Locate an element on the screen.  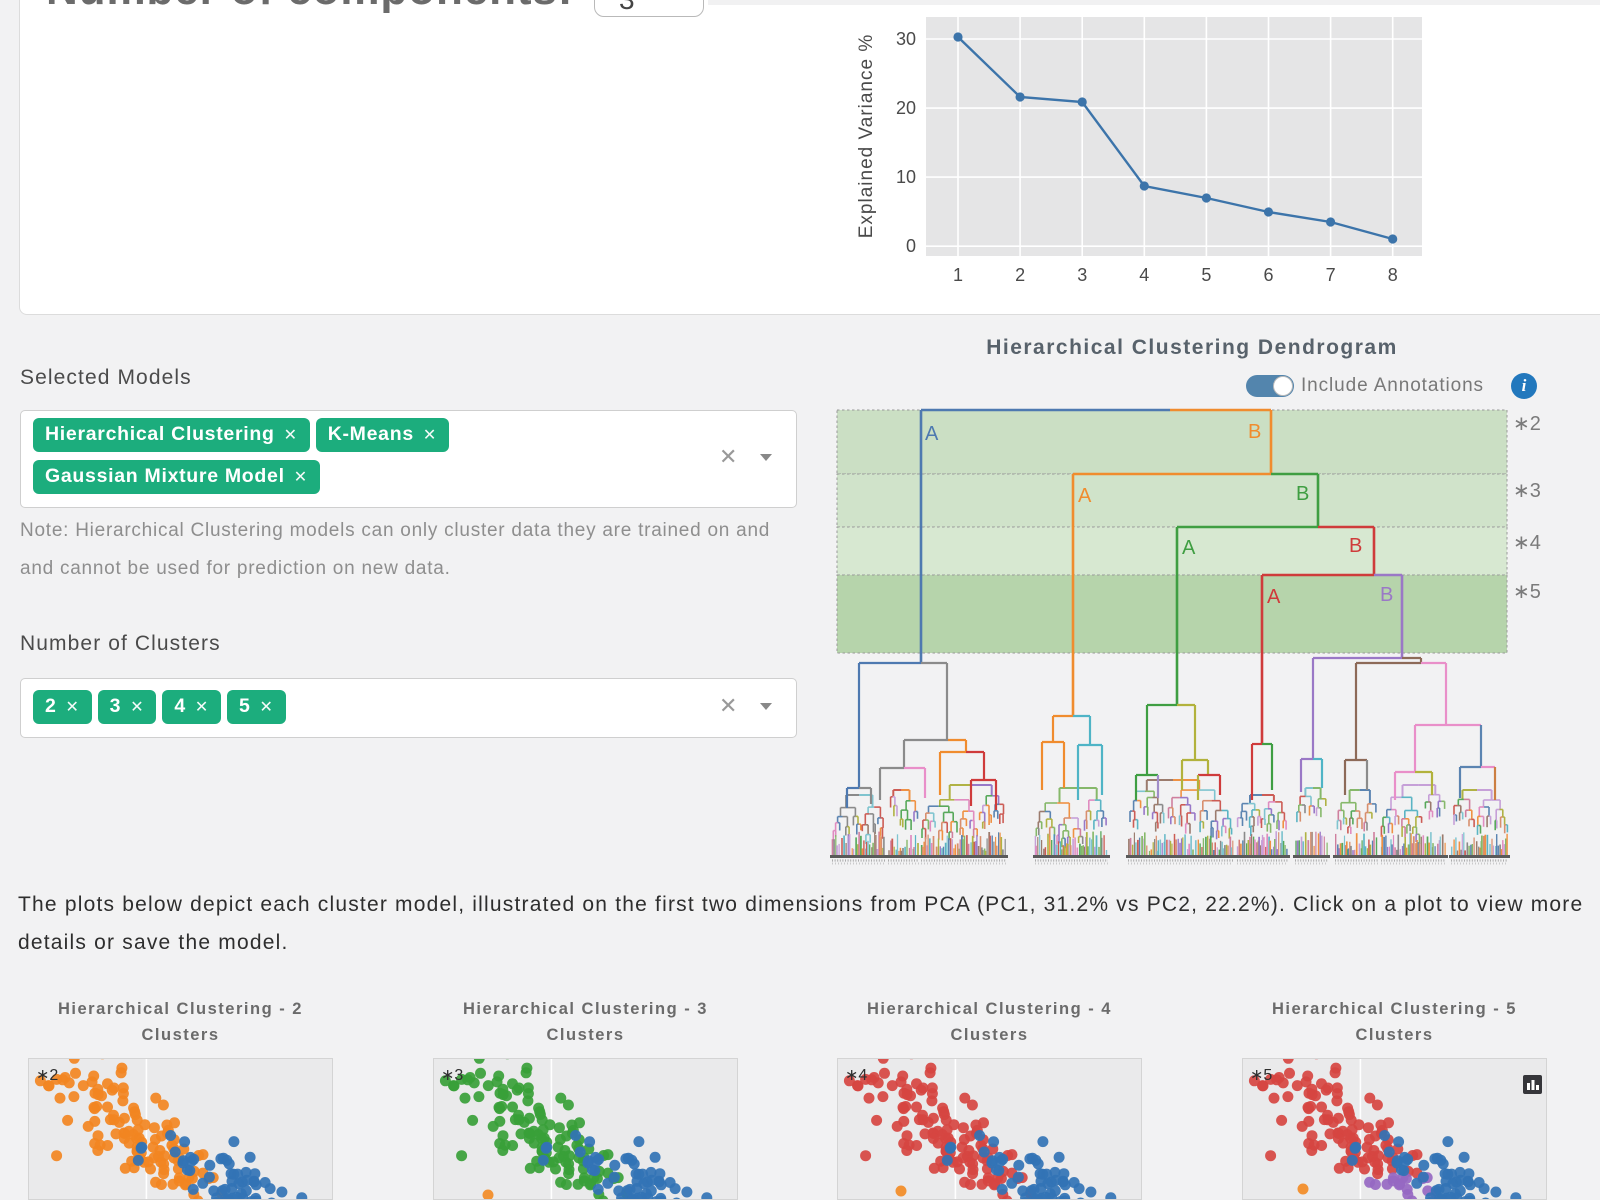
svg-text: 6 is located at coordinates (1268, 275).